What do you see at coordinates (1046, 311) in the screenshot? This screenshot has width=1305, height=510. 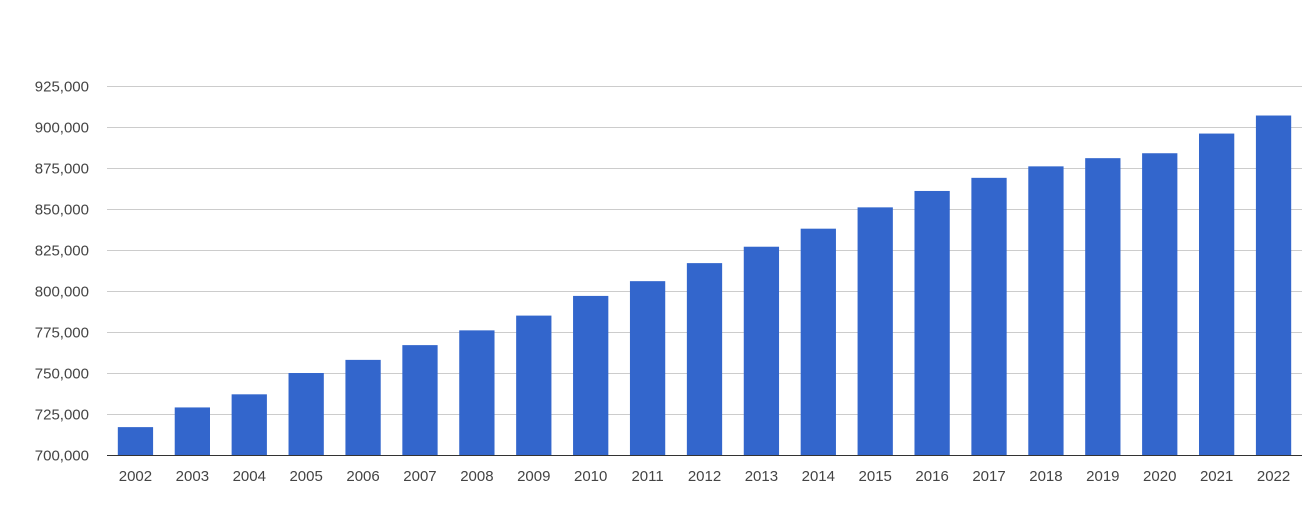 I see `bar-2018` at bounding box center [1046, 311].